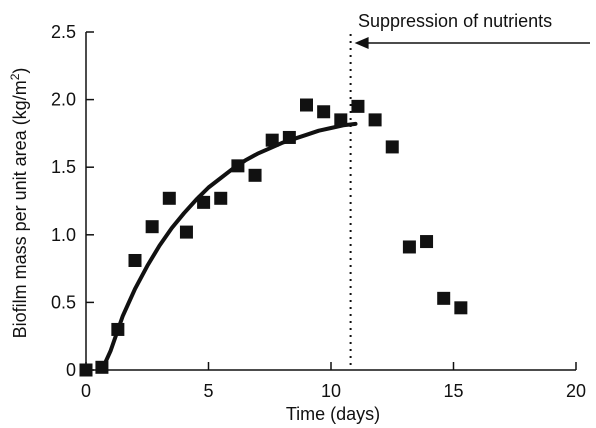 This screenshot has height=428, width=596. What do you see at coordinates (63, 100) in the screenshot?
I see `y-tick-label: 2.0` at bounding box center [63, 100].